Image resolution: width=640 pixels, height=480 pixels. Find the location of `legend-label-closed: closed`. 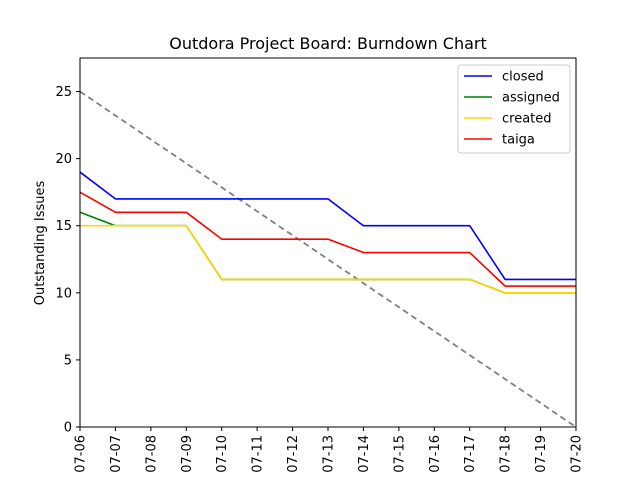

legend-label-closed: closed is located at coordinates (523, 77).